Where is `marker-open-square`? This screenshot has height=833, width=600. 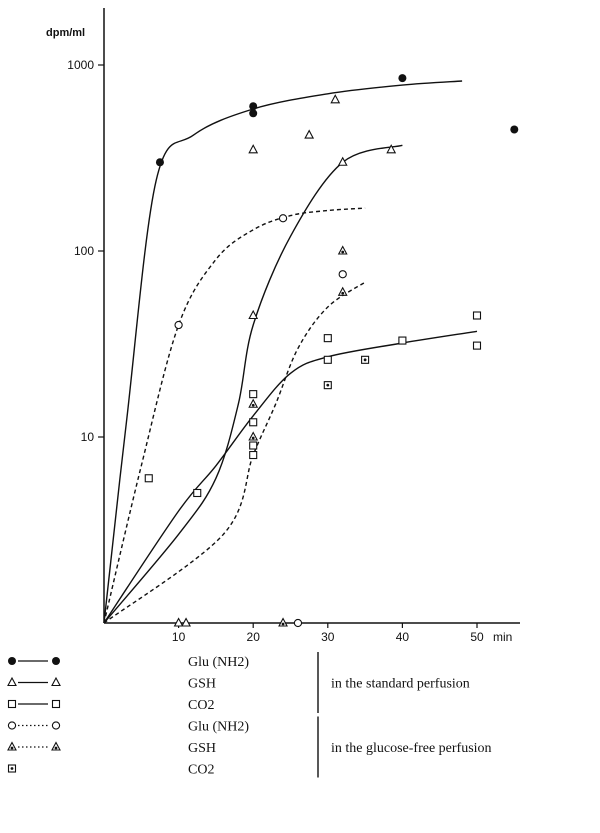 marker-open-square is located at coordinates (56, 704).